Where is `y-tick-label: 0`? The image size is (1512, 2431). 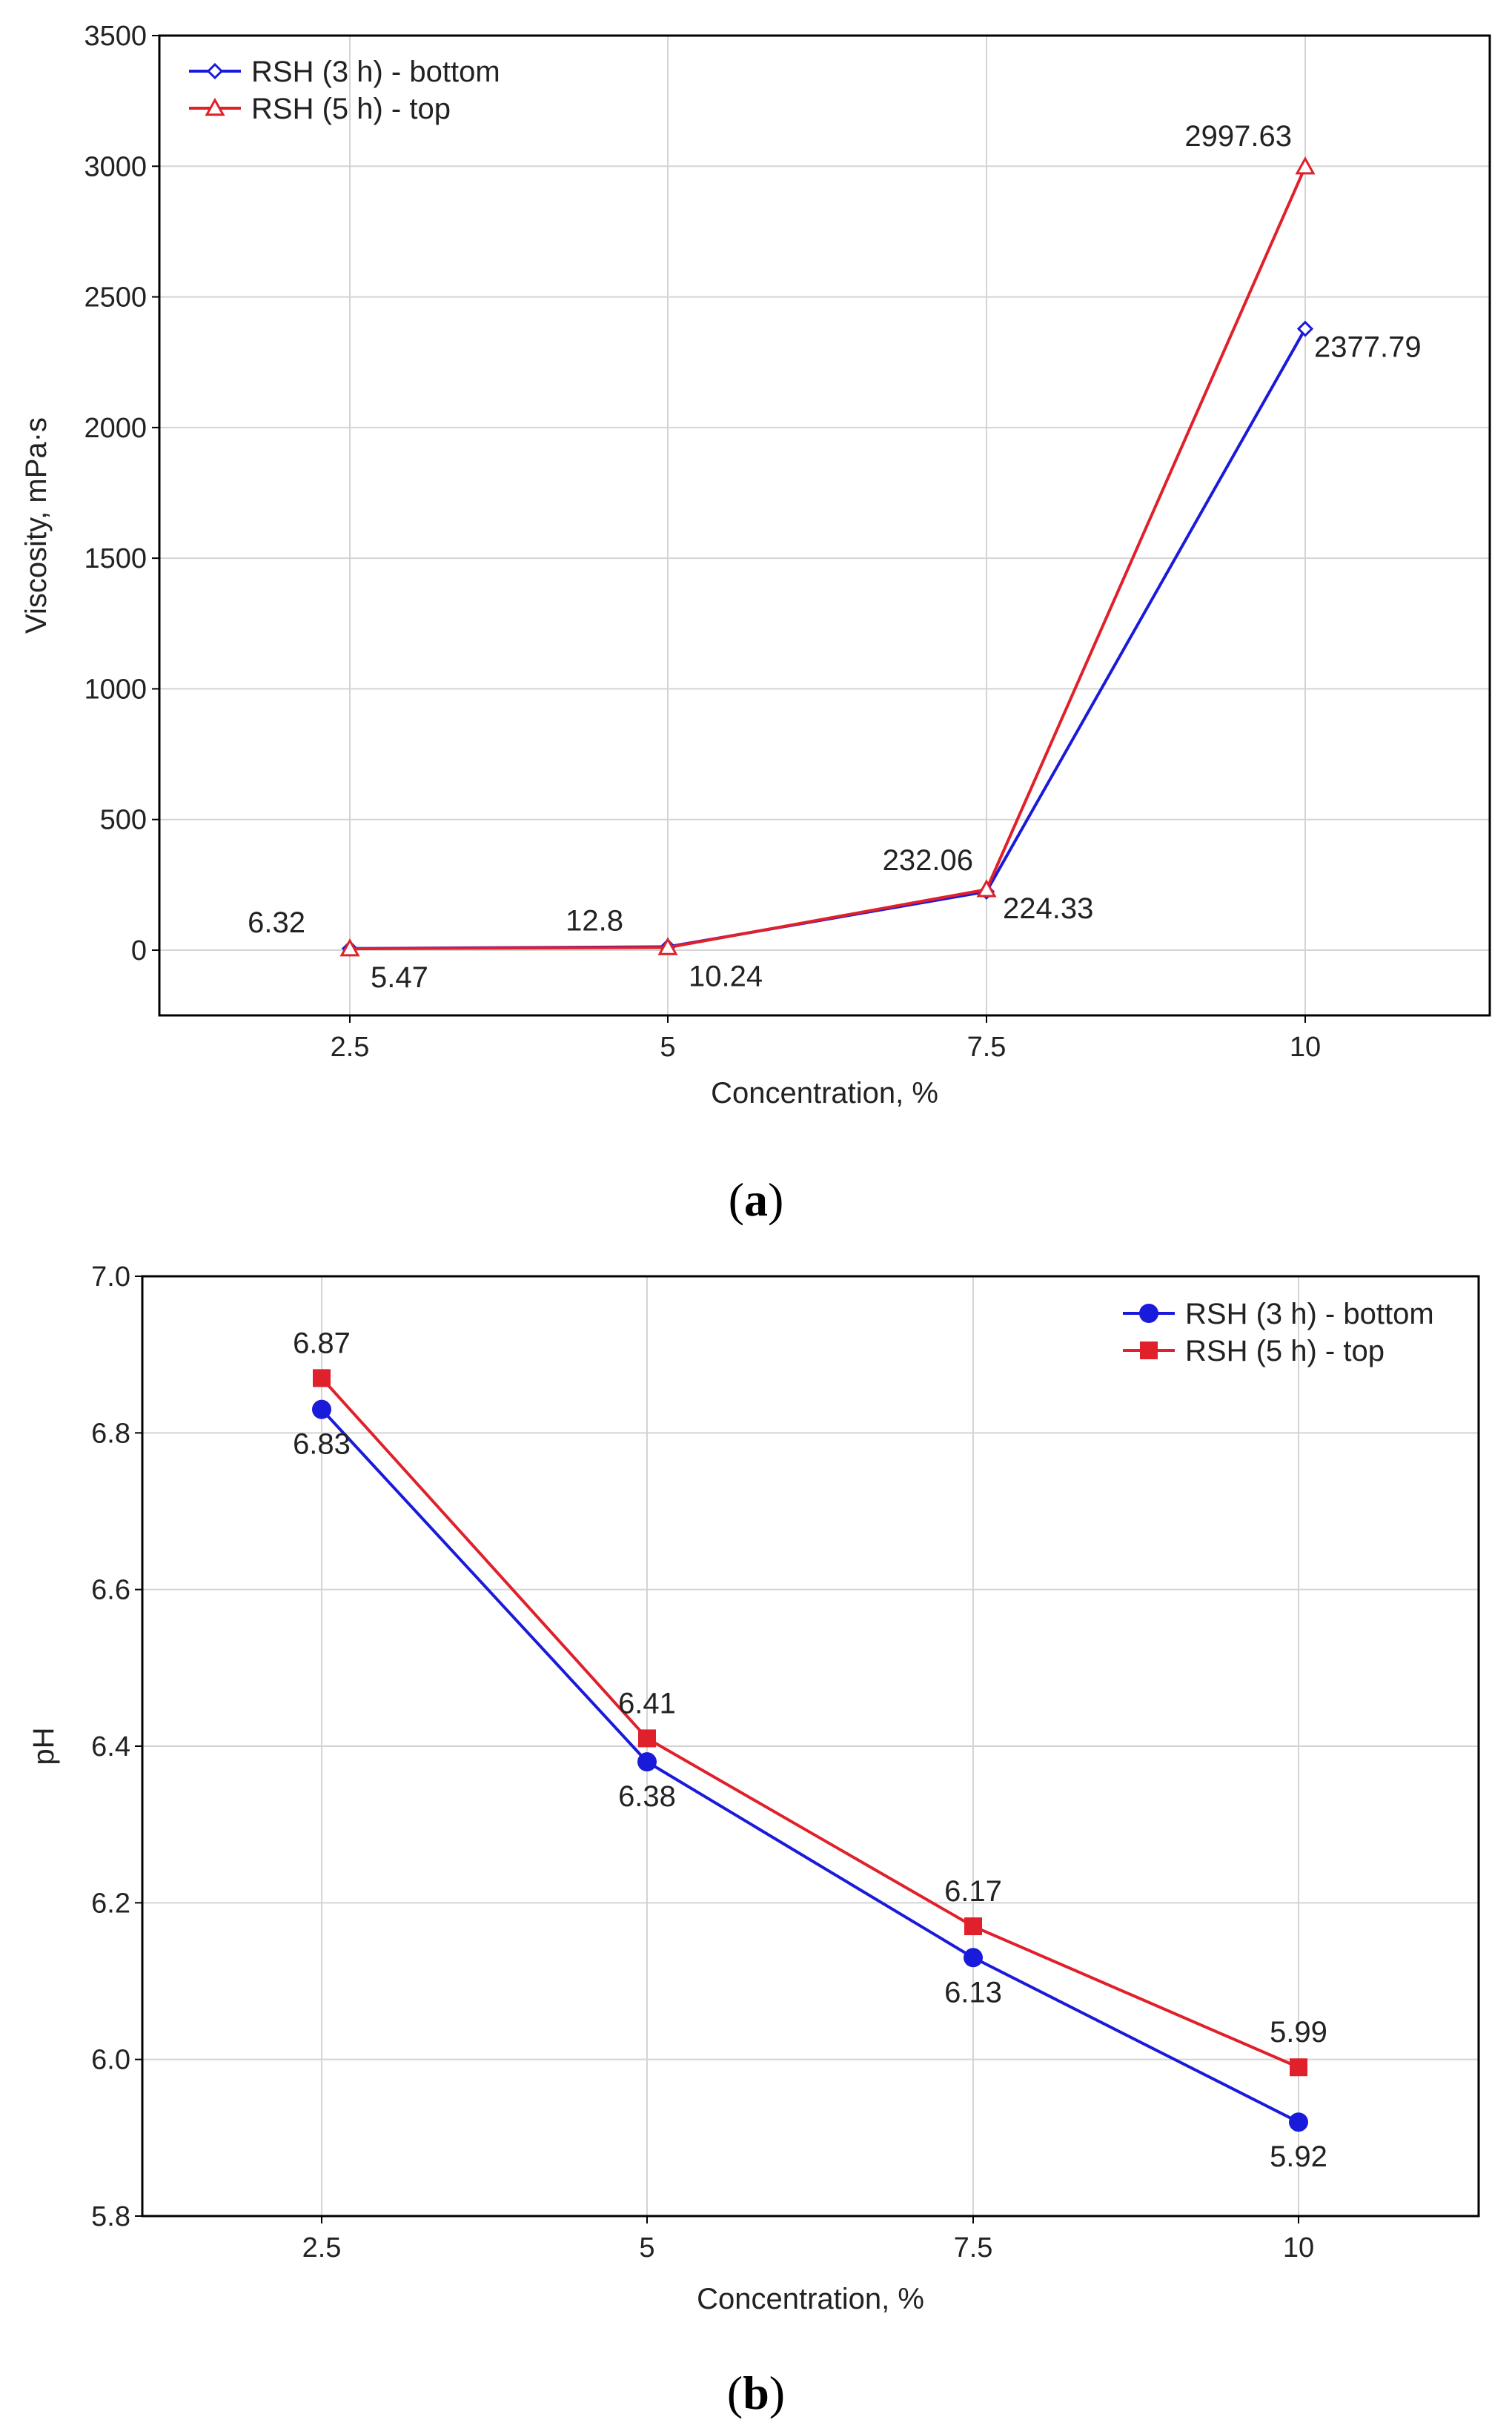
y-tick-label: 0 is located at coordinates (139, 950).